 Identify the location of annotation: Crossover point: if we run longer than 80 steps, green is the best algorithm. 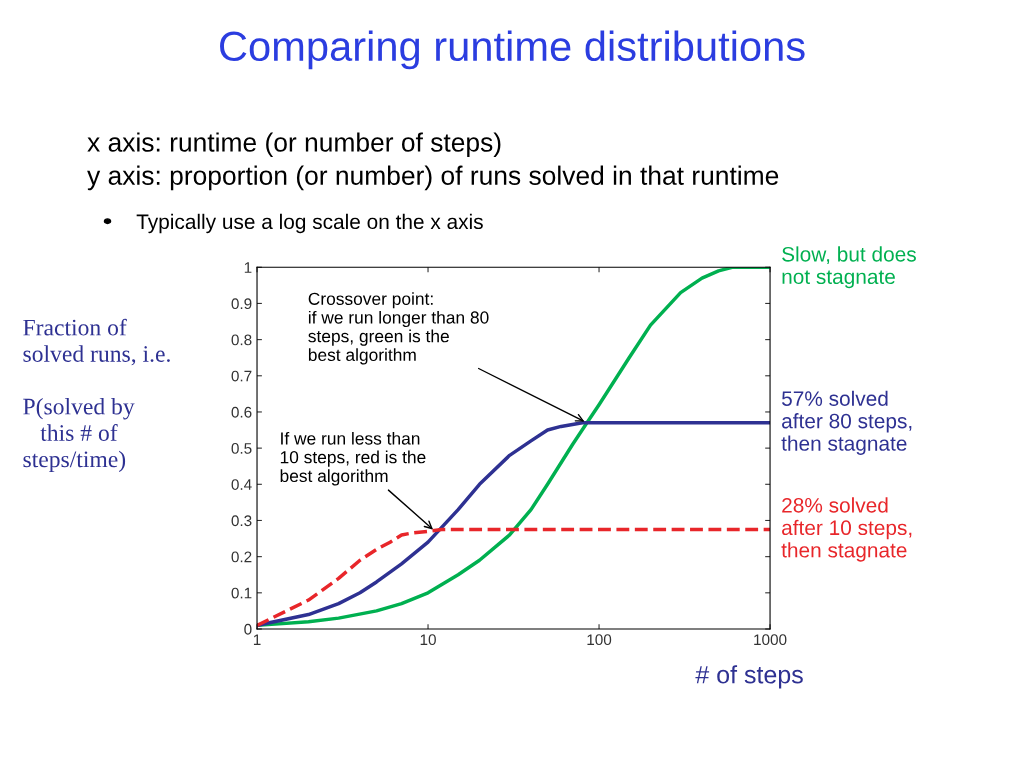
(398, 328).